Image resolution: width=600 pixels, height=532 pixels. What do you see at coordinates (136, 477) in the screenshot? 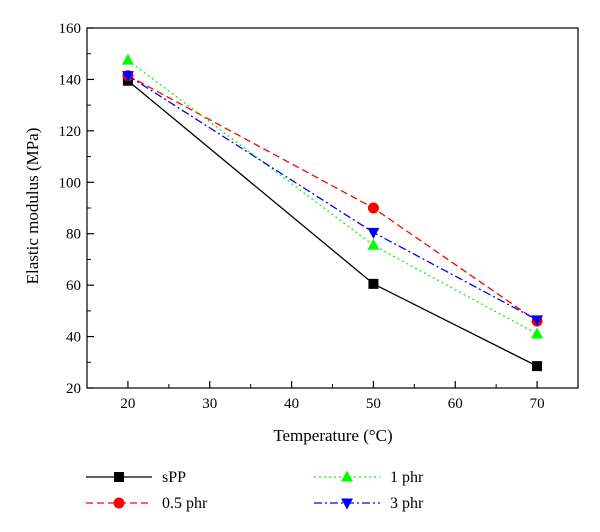
I see `legend-item: sPP` at bounding box center [136, 477].